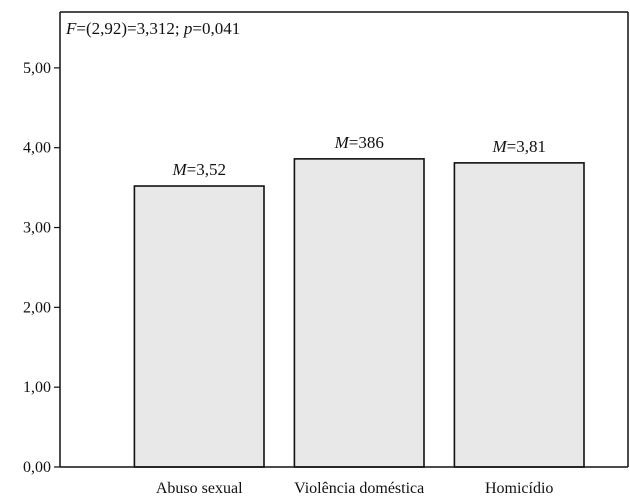 The height and width of the screenshot is (499, 630). What do you see at coordinates (216, 28) in the screenshot?
I see `p-value: =0,041` at bounding box center [216, 28].